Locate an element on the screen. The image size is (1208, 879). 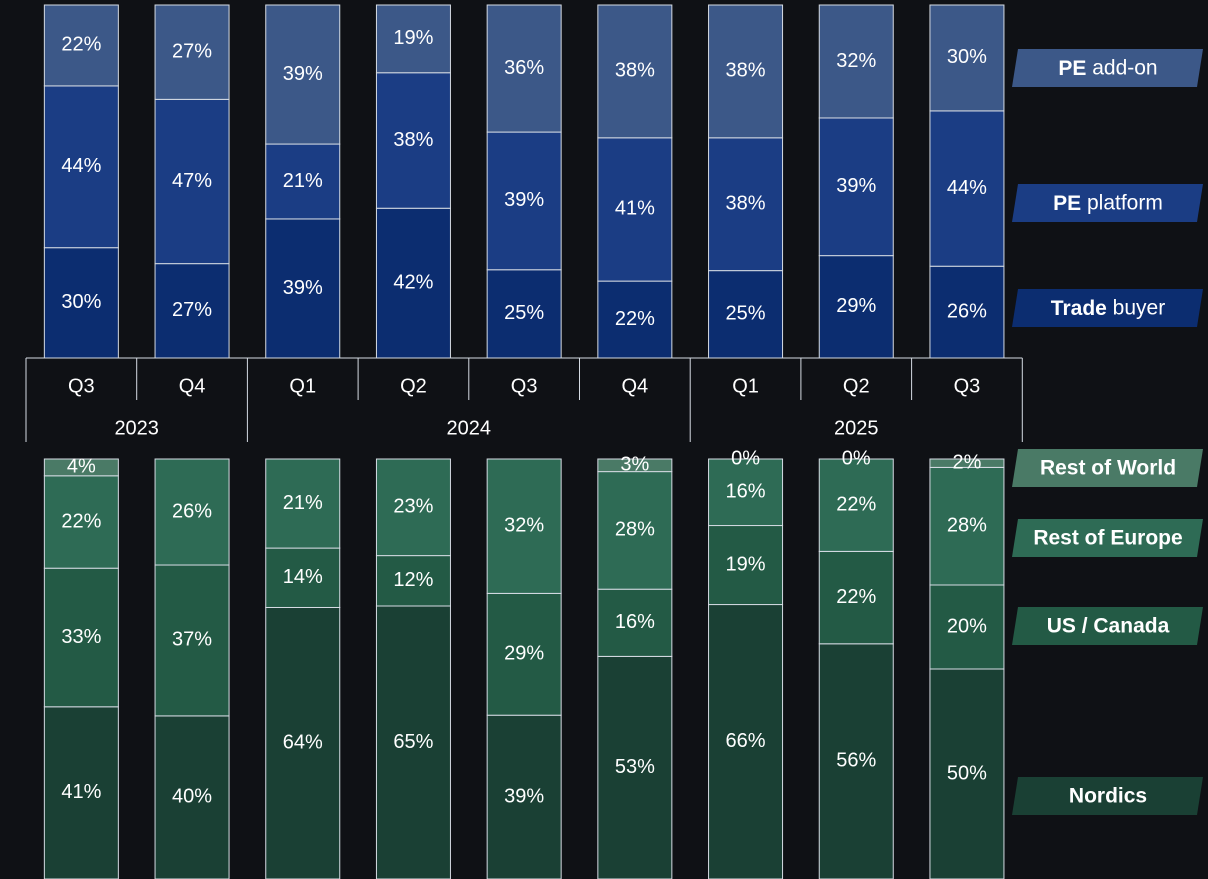
data-label: 50% is located at coordinates (967, 773).